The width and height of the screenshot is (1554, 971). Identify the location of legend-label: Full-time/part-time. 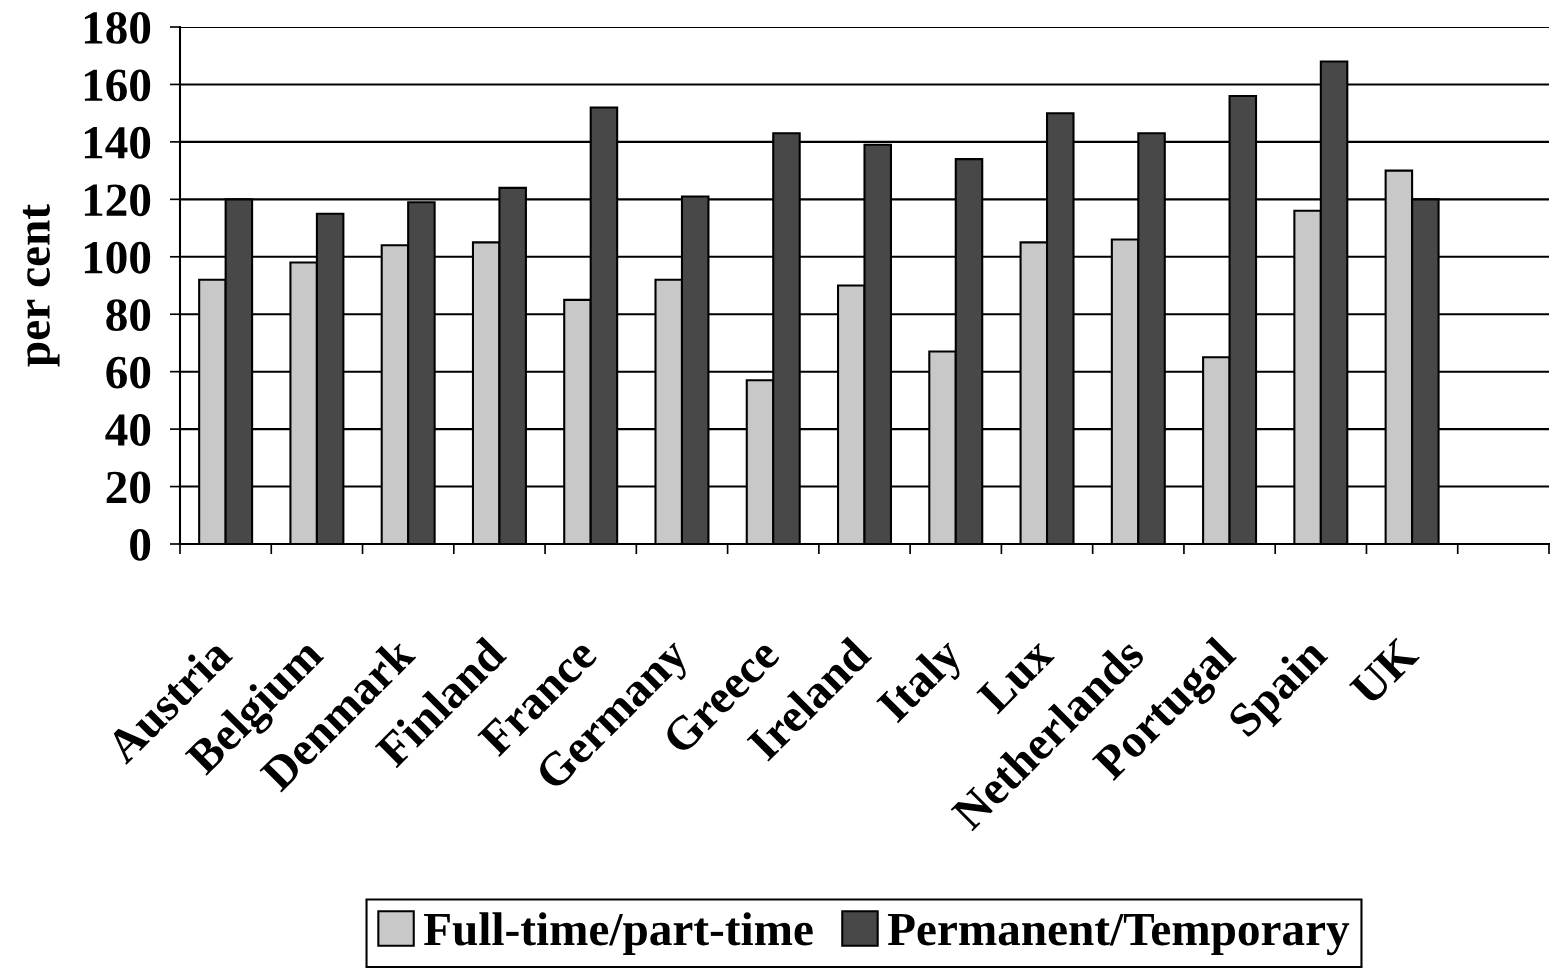
(618, 934).